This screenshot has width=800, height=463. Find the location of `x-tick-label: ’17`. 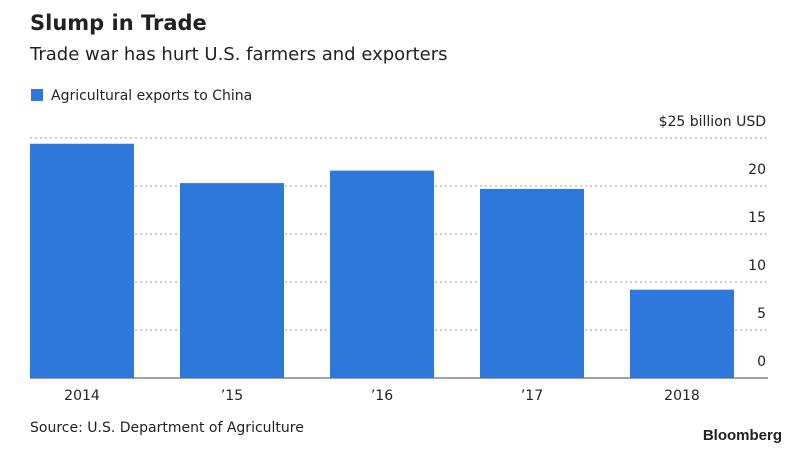

x-tick-label: ’17 is located at coordinates (532, 396).